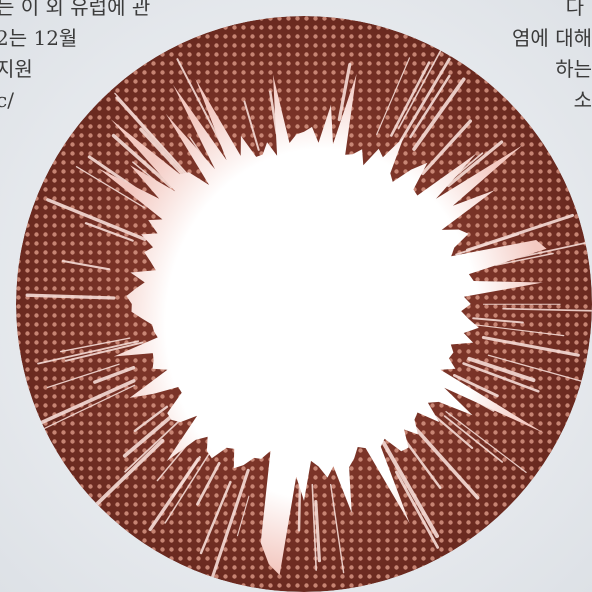 The height and width of the screenshot is (592, 592). What do you see at coordinates (574, 9) in the screenshot?
I see `background-text-line: 다` at bounding box center [574, 9].